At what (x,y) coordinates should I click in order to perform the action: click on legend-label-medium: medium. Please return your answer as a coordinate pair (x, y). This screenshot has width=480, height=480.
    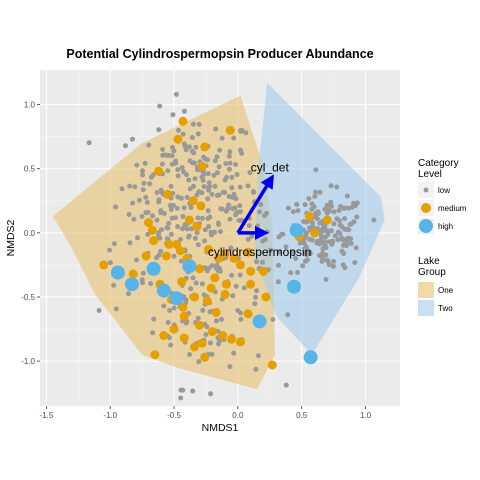
    Looking at the image, I should click on (452, 208).